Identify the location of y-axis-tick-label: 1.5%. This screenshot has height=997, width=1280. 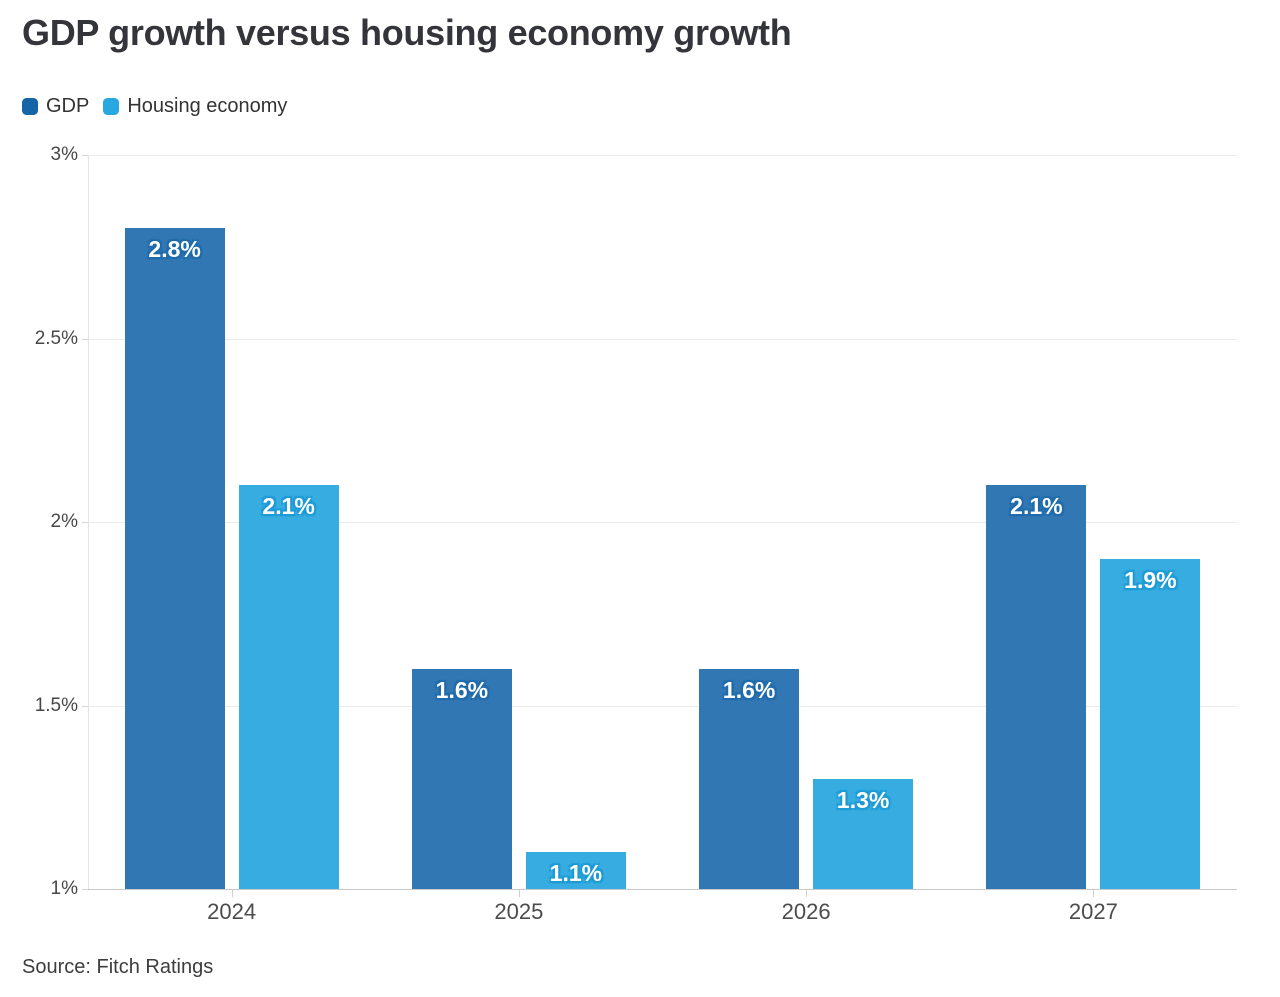
(56, 705).